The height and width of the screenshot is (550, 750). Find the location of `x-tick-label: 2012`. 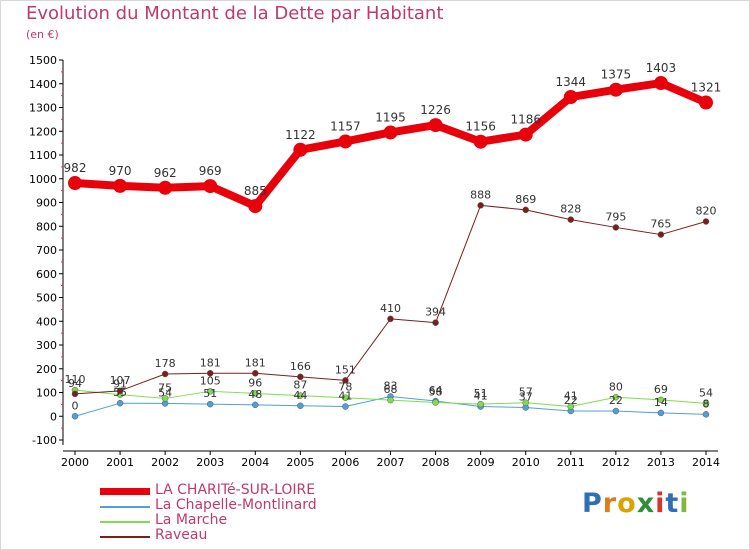

x-tick-label: 2012 is located at coordinates (616, 462).